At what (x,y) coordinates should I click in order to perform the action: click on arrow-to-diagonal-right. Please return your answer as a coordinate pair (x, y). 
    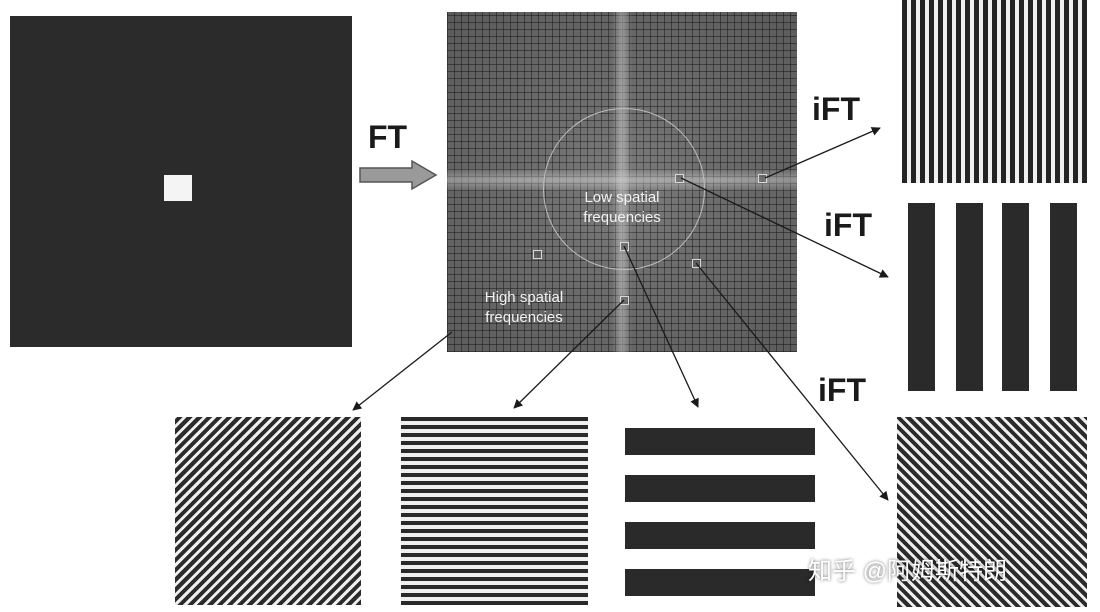
    Looking at the image, I should click on (792, 381).